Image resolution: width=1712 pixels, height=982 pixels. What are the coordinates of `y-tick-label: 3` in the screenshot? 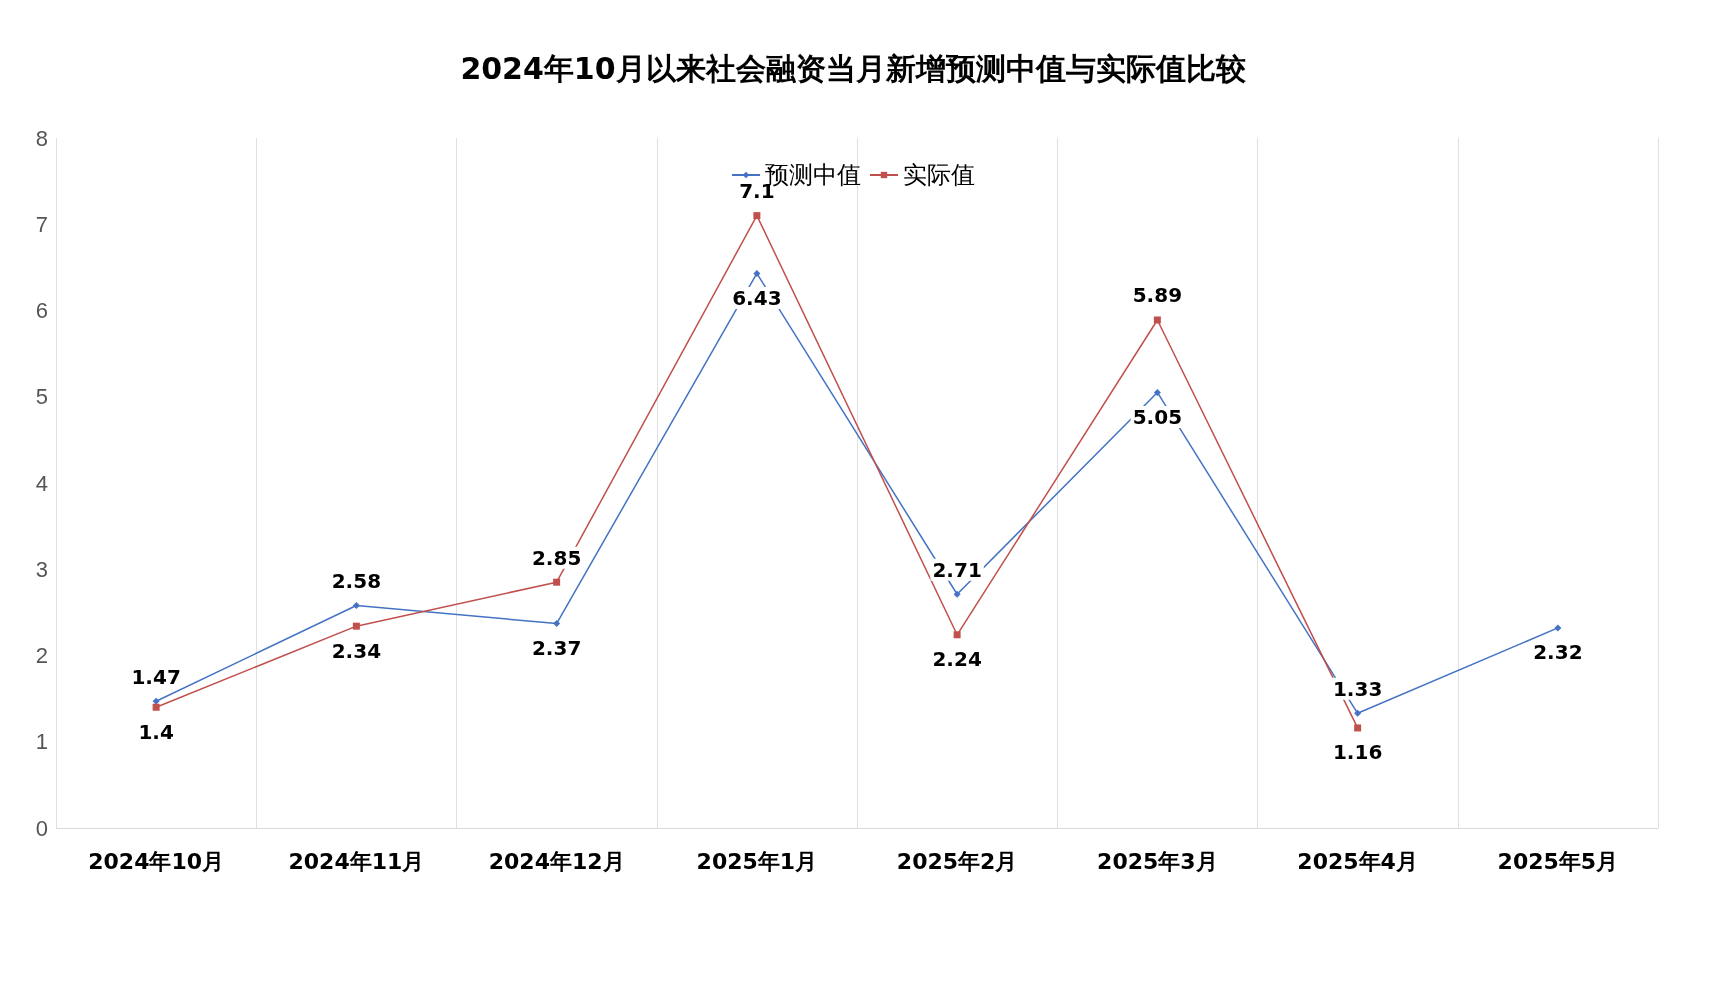 It's located at (41, 569).